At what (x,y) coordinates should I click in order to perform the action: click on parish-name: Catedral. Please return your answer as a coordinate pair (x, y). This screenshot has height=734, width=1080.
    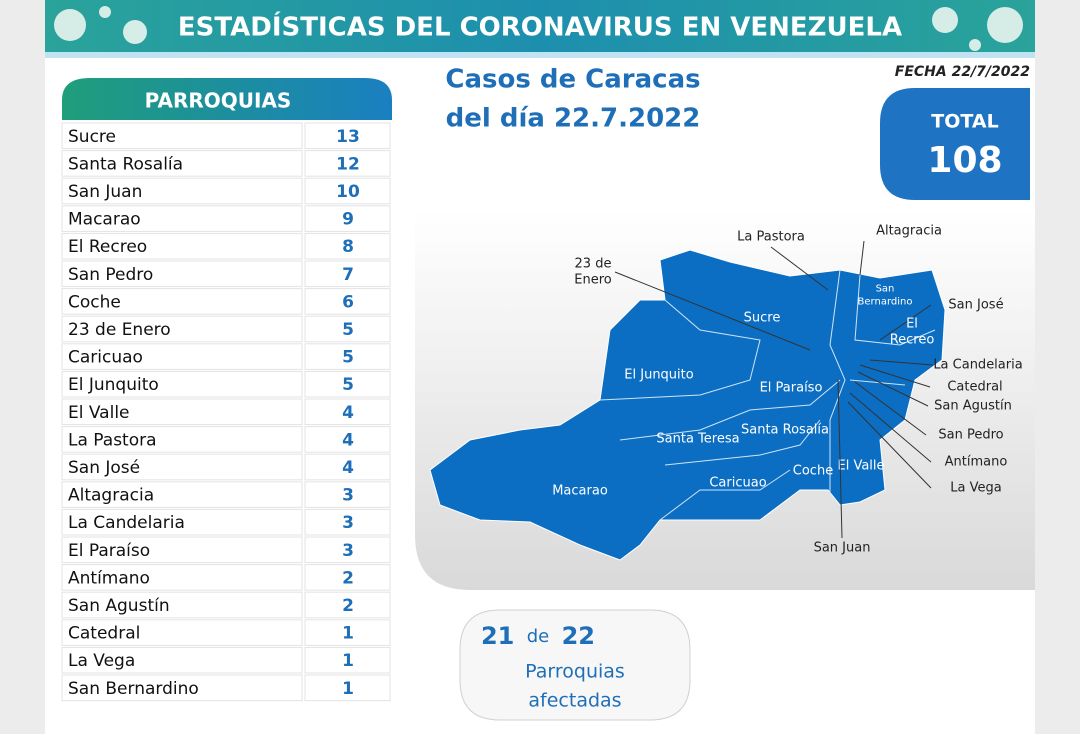
    Looking at the image, I should click on (104, 634).